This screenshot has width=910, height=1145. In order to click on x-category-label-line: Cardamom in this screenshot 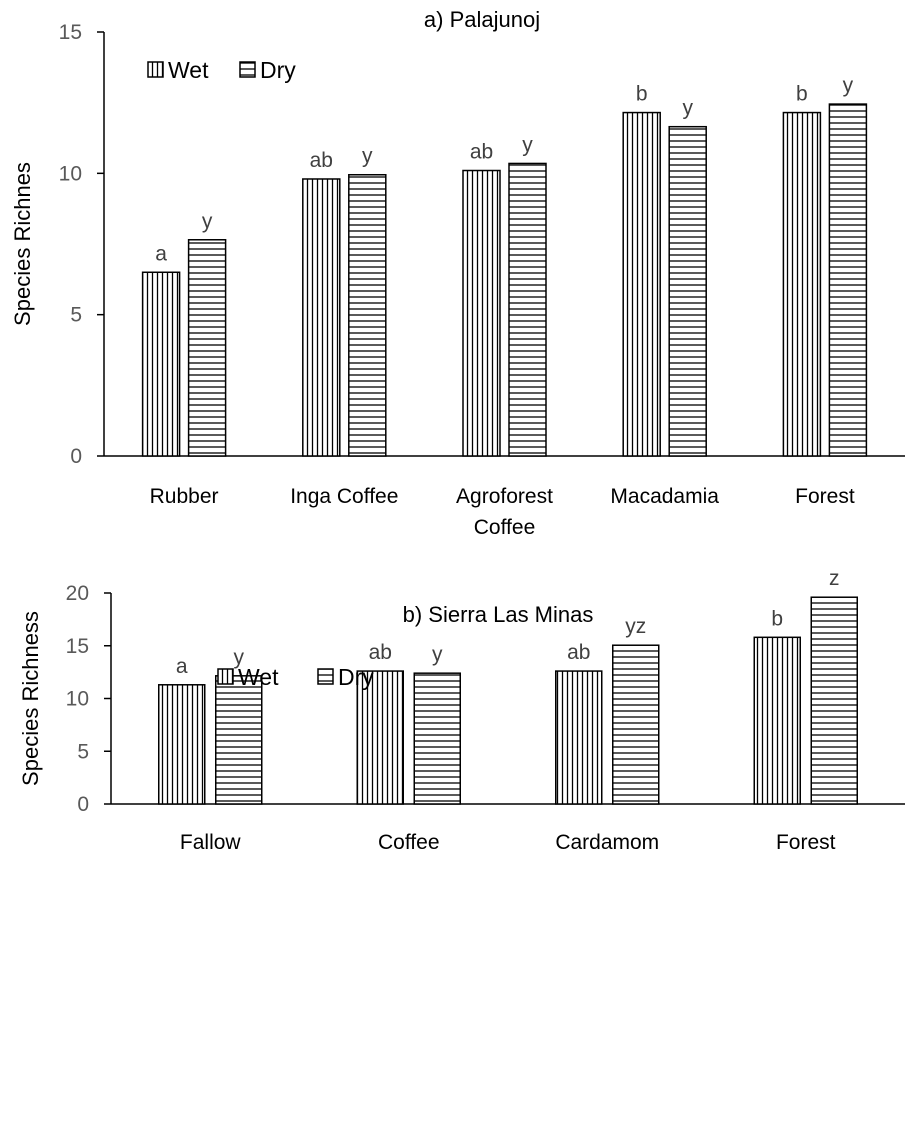, I will do `click(607, 842)`.